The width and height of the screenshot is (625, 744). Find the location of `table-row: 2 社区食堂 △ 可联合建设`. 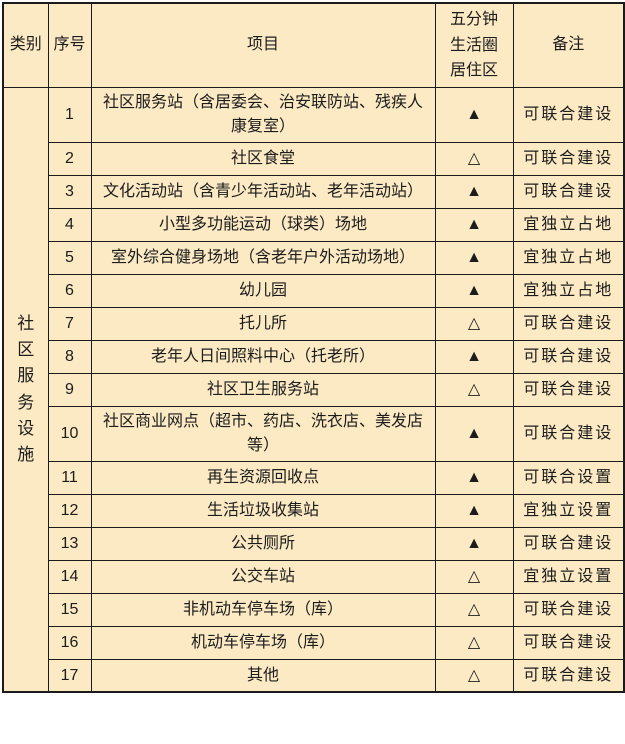

table-row: 2 社区食堂 △ 可联合建设 is located at coordinates (314, 158).